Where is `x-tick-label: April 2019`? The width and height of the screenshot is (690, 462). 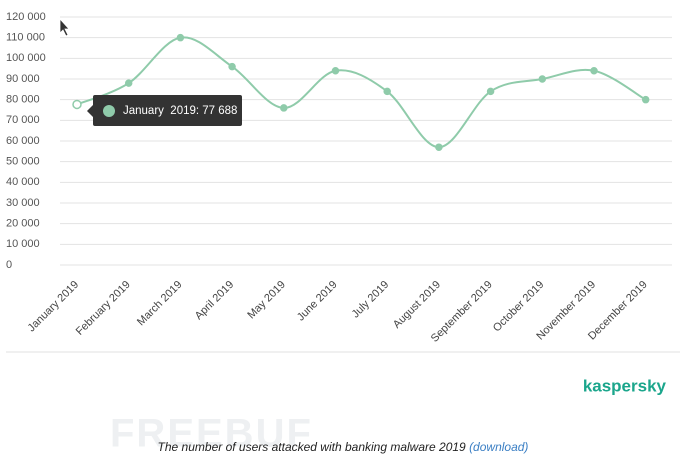 x-tick-label: April 2019 is located at coordinates (215, 301).